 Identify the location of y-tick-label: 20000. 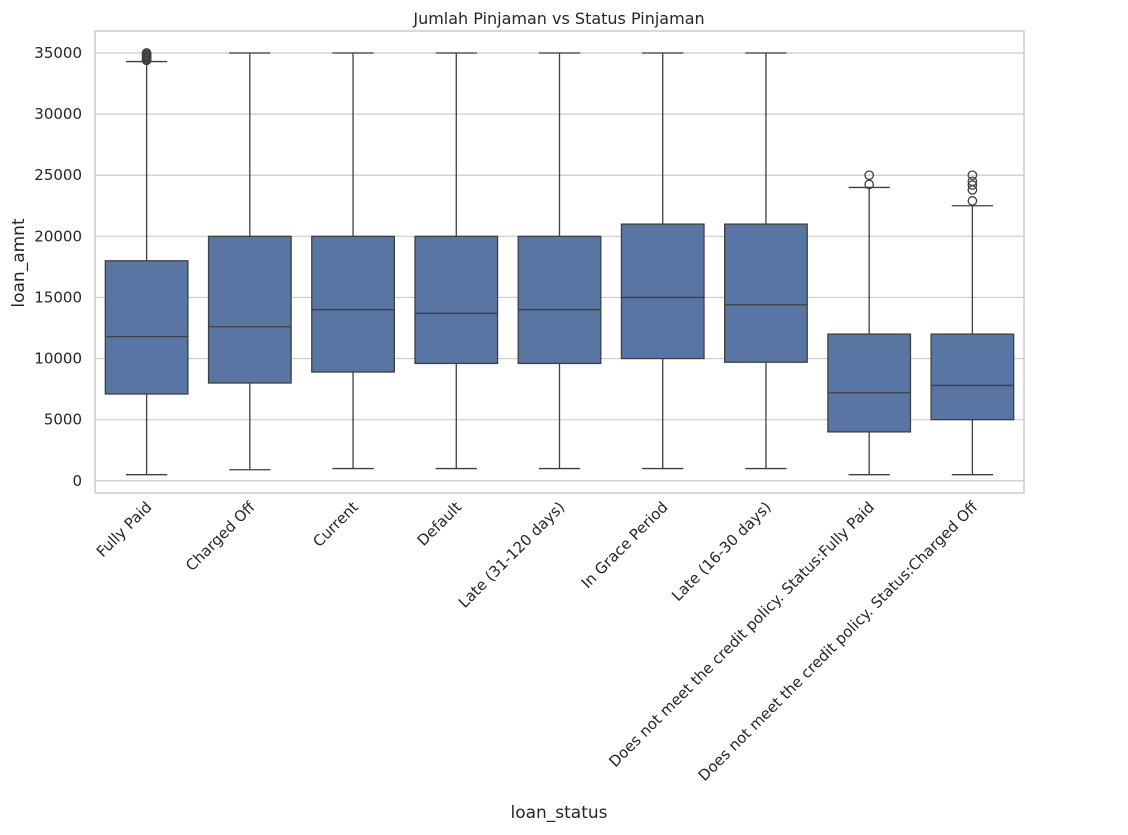
(58, 236).